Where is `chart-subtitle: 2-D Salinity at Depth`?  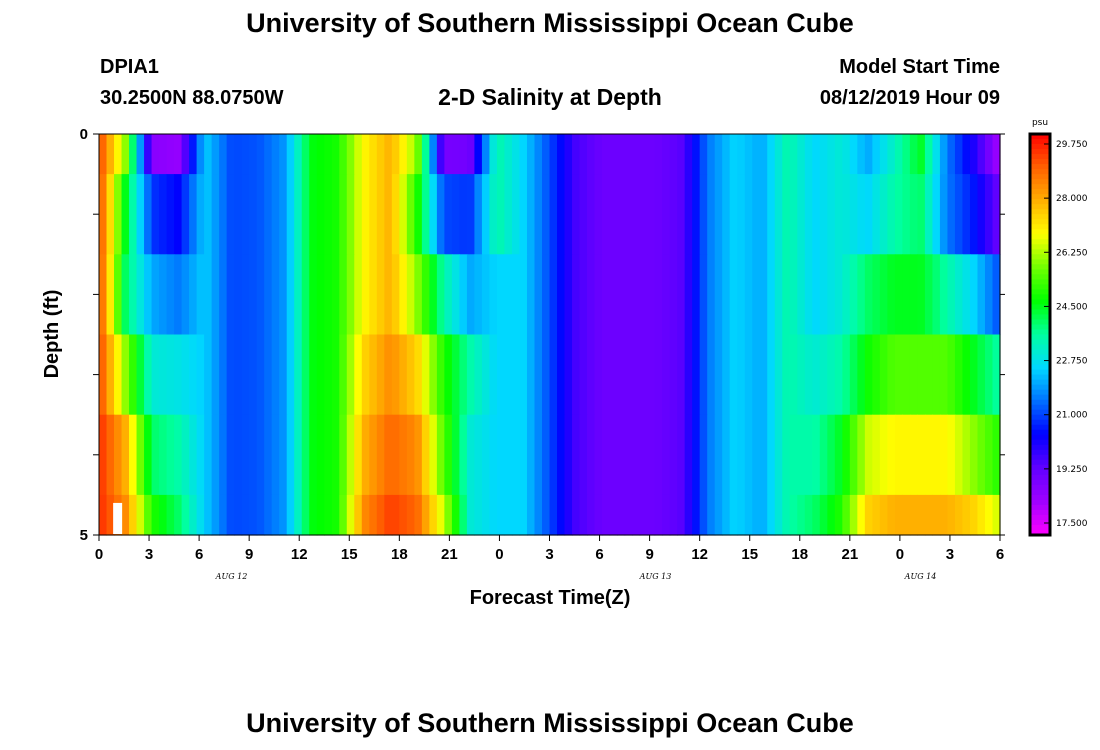
chart-subtitle: 2-D Salinity at Depth is located at coordinates (550, 97).